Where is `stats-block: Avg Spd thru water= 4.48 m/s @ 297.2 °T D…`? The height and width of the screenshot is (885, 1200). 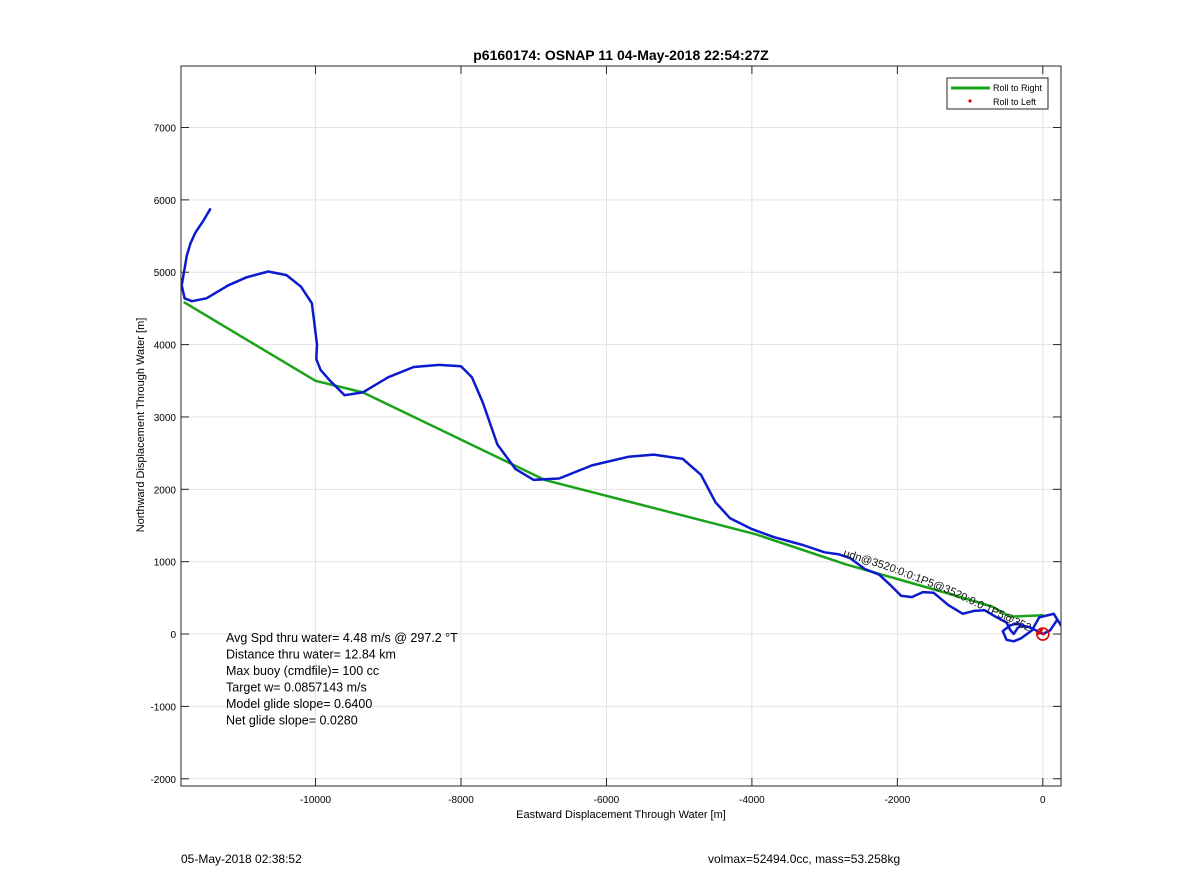
stats-block: Avg Spd thru water= 4.48 m/s @ 297.2 °T D… is located at coordinates (342, 679).